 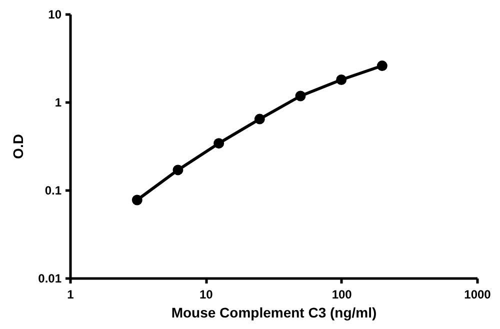 I want to click on x-tick-label: 1000, so click(x=478, y=295).